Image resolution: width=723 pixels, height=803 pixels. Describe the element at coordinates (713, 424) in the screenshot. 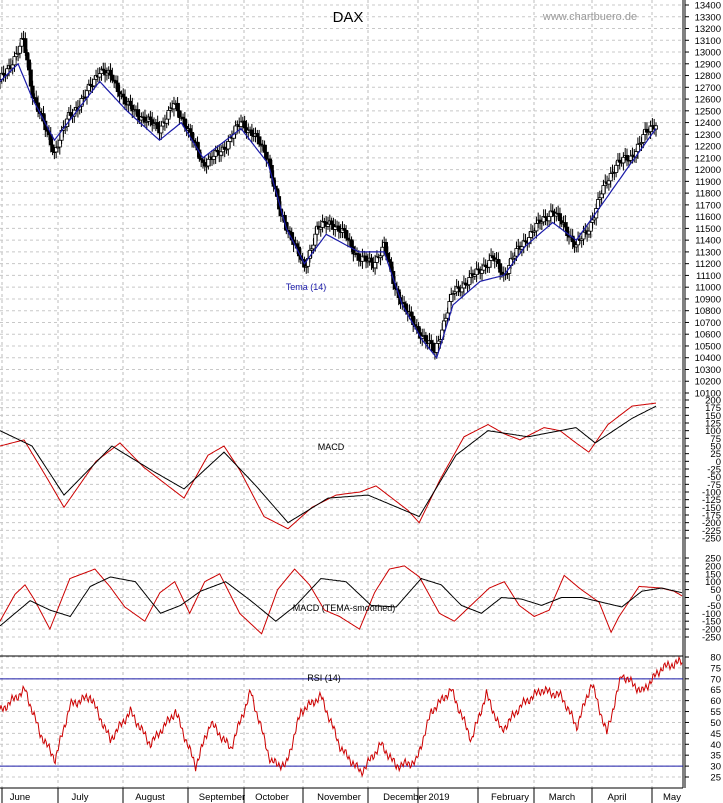

I see `macd-tick-label: 125` at that location.